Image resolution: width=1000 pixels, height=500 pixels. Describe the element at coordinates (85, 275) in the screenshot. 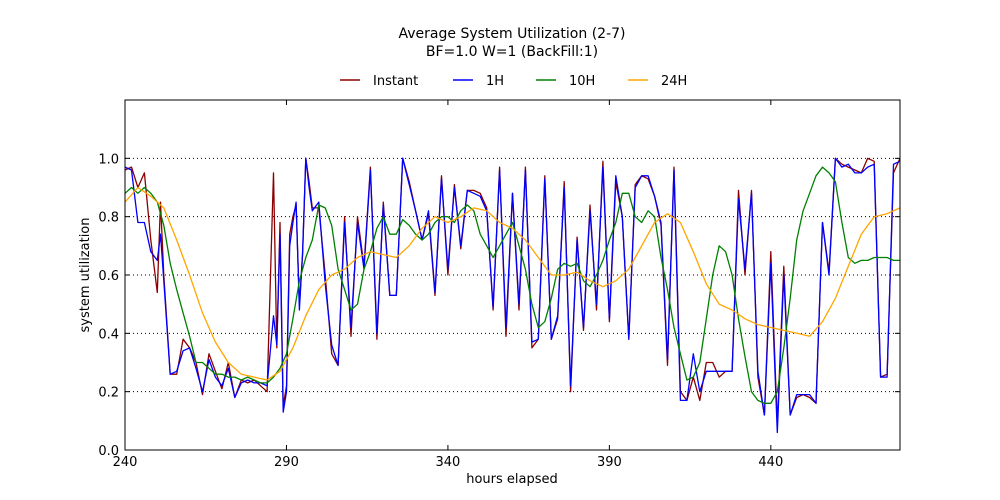

I see `y-axis-label: system utilization` at that location.